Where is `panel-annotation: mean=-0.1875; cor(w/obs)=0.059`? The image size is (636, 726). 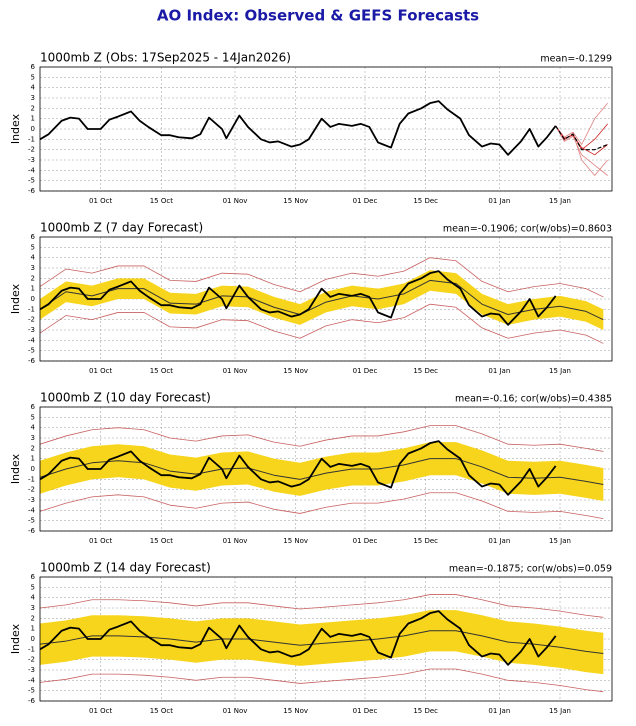
panel-annotation: mean=-0.1875; cor(w/obs)=0.059 is located at coordinates (530, 569).